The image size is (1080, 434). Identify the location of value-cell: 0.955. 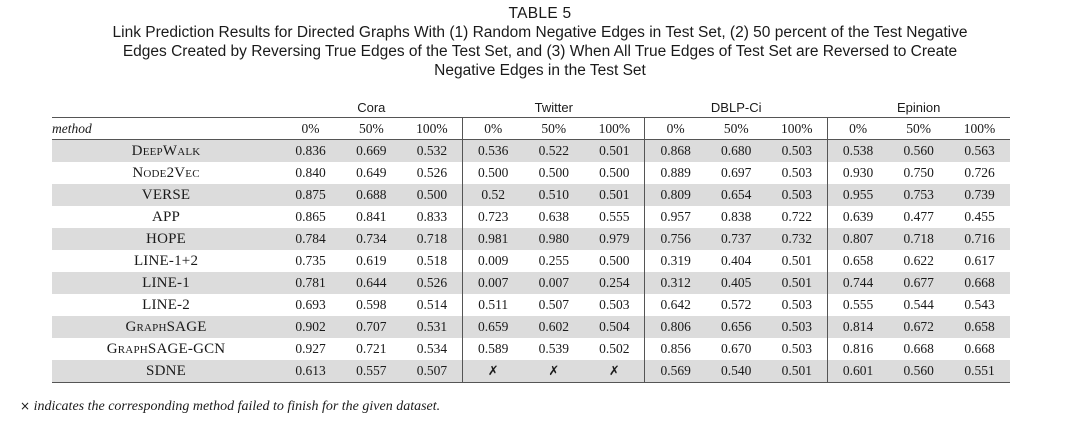
(857, 195).